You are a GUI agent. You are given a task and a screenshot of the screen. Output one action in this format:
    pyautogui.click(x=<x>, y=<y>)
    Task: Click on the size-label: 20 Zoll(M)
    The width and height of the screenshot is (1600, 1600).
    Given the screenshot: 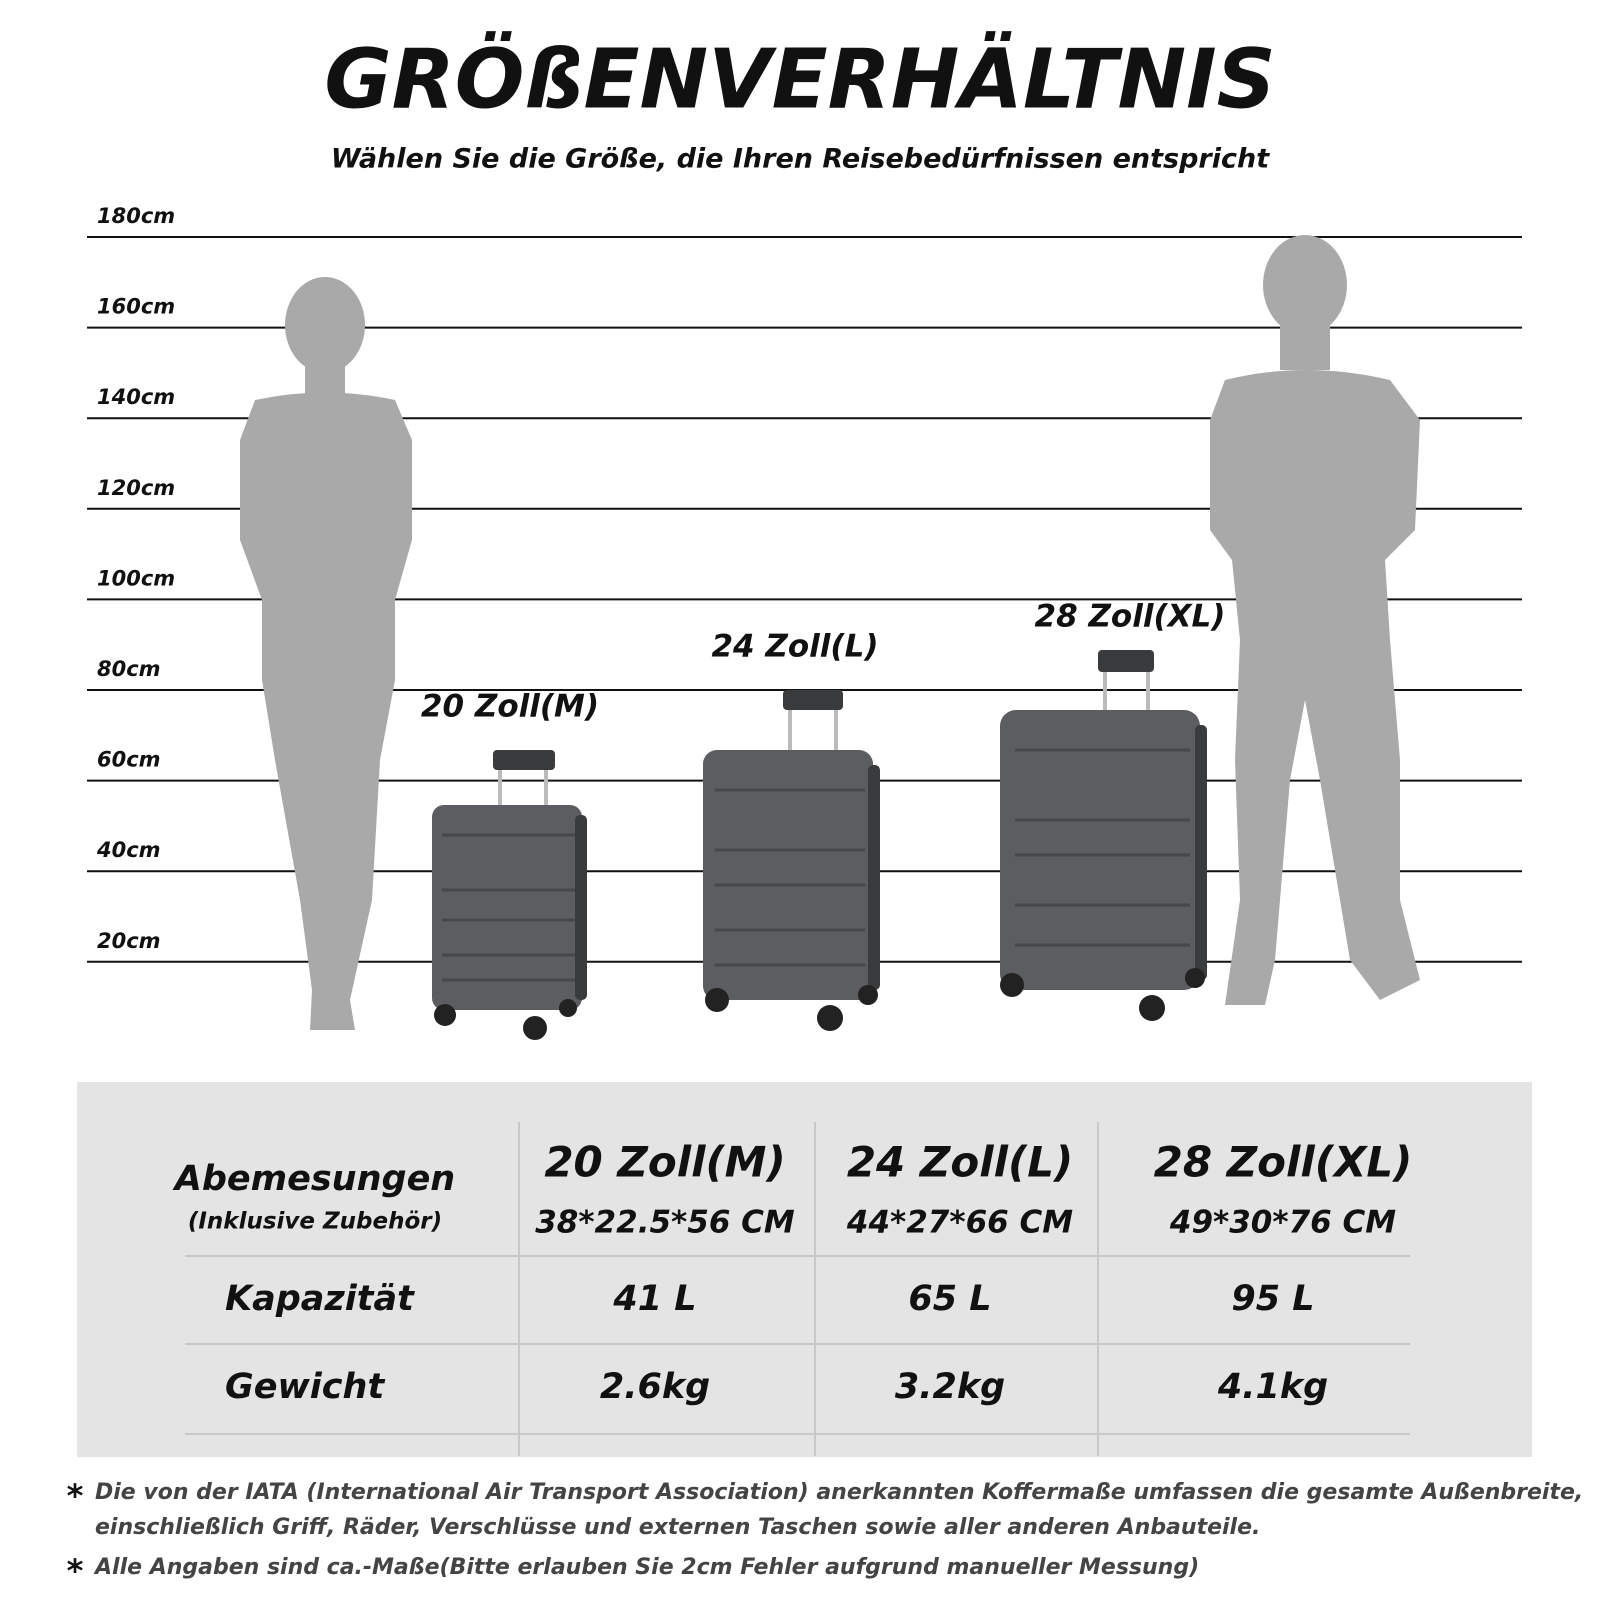 What is the action you would take?
    pyautogui.click(x=510, y=707)
    